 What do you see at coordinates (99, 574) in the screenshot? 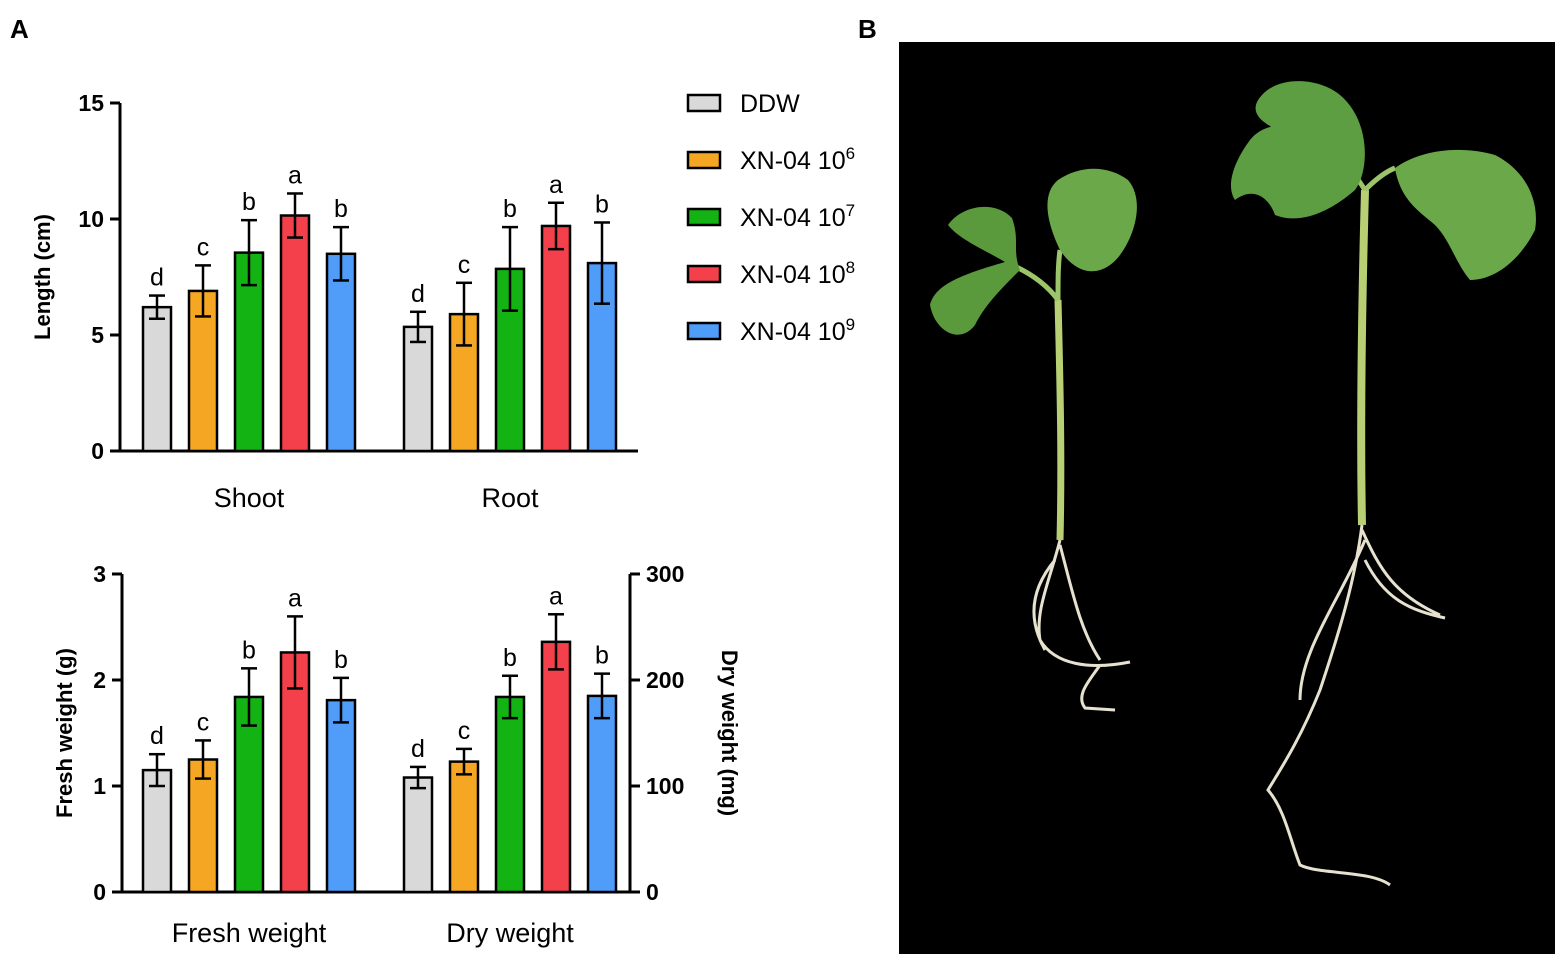
I see `y-tick-label: 3` at bounding box center [99, 574].